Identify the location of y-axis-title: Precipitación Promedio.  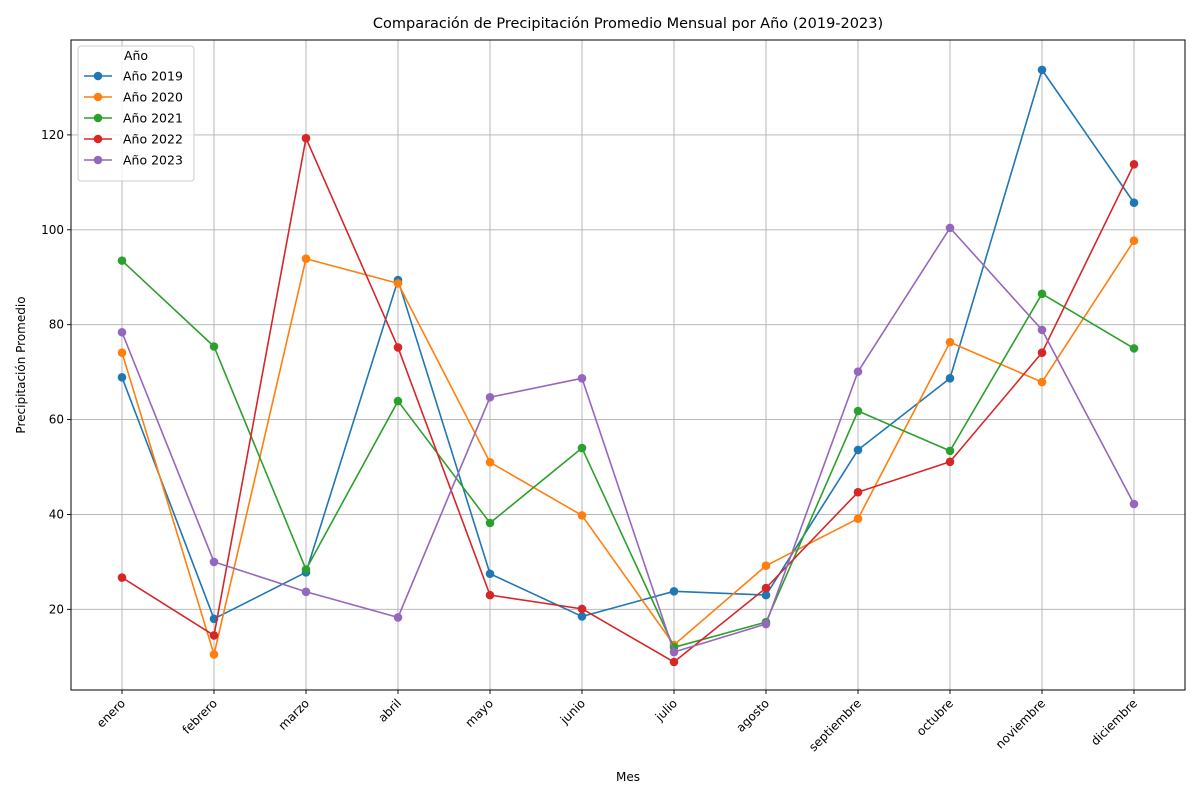
(21, 364).